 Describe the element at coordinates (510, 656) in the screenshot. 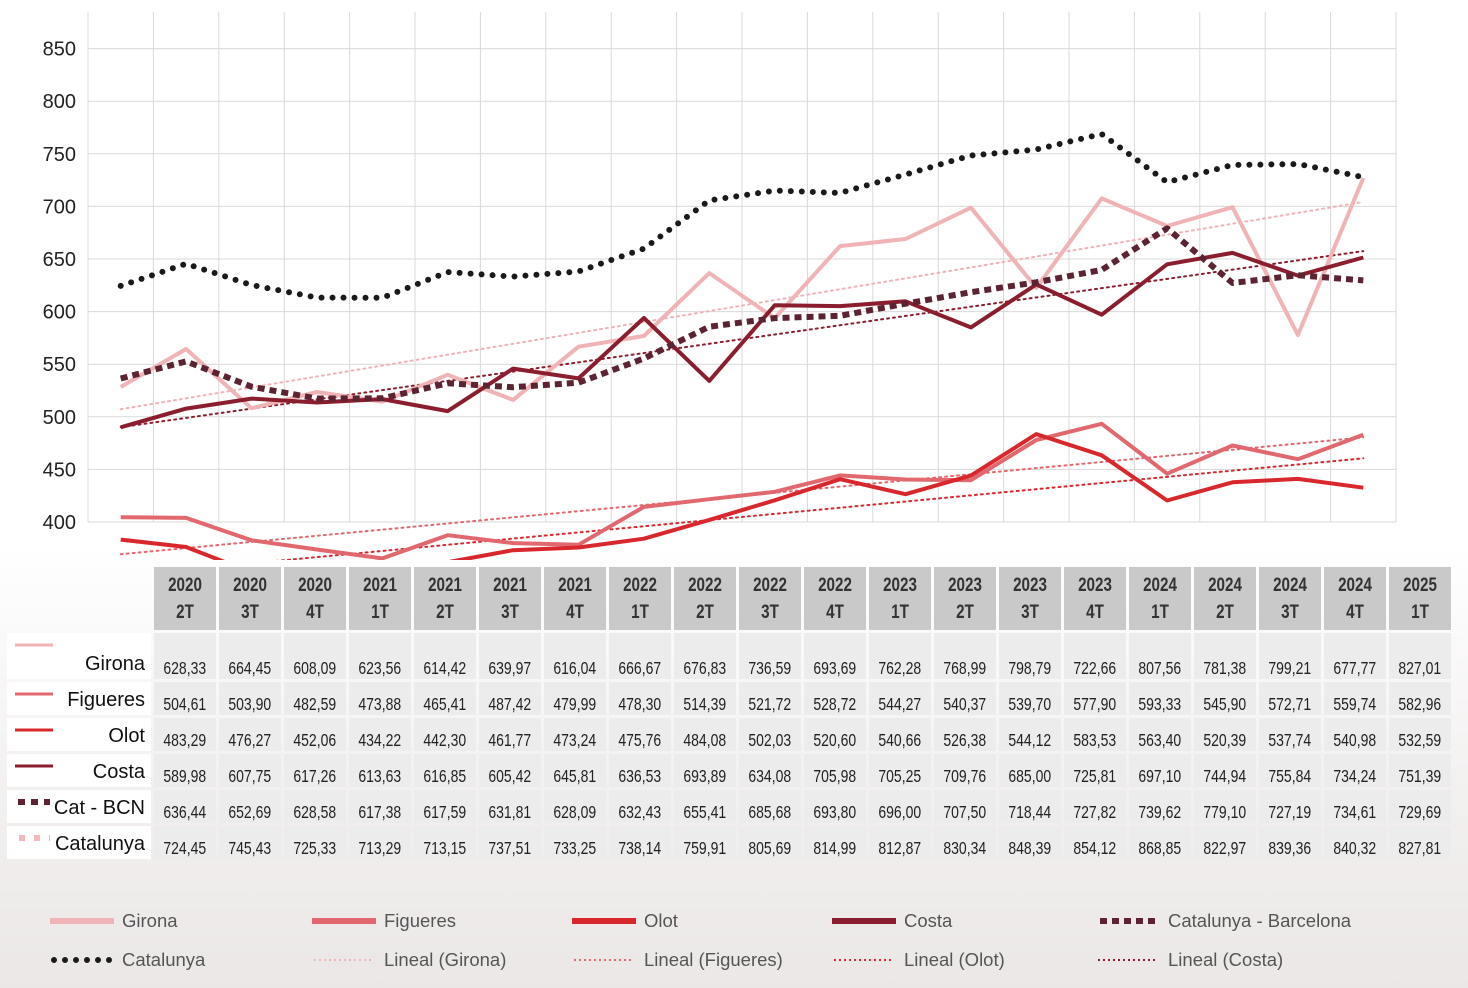

I see `table-cell: 639,97` at that location.